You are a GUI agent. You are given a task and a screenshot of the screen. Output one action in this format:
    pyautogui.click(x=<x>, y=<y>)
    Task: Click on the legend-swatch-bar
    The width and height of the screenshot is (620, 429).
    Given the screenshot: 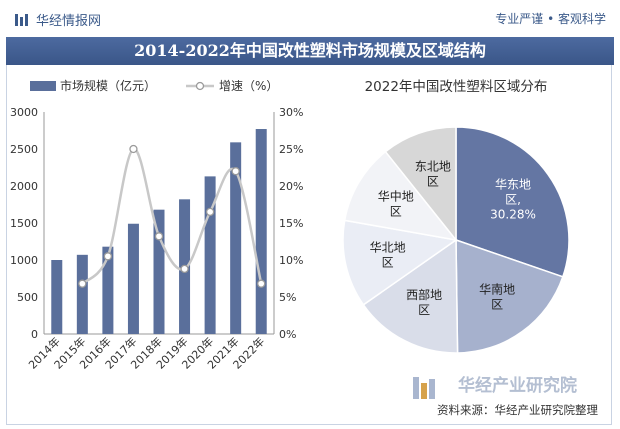 What is the action you would take?
    pyautogui.click(x=43, y=86)
    